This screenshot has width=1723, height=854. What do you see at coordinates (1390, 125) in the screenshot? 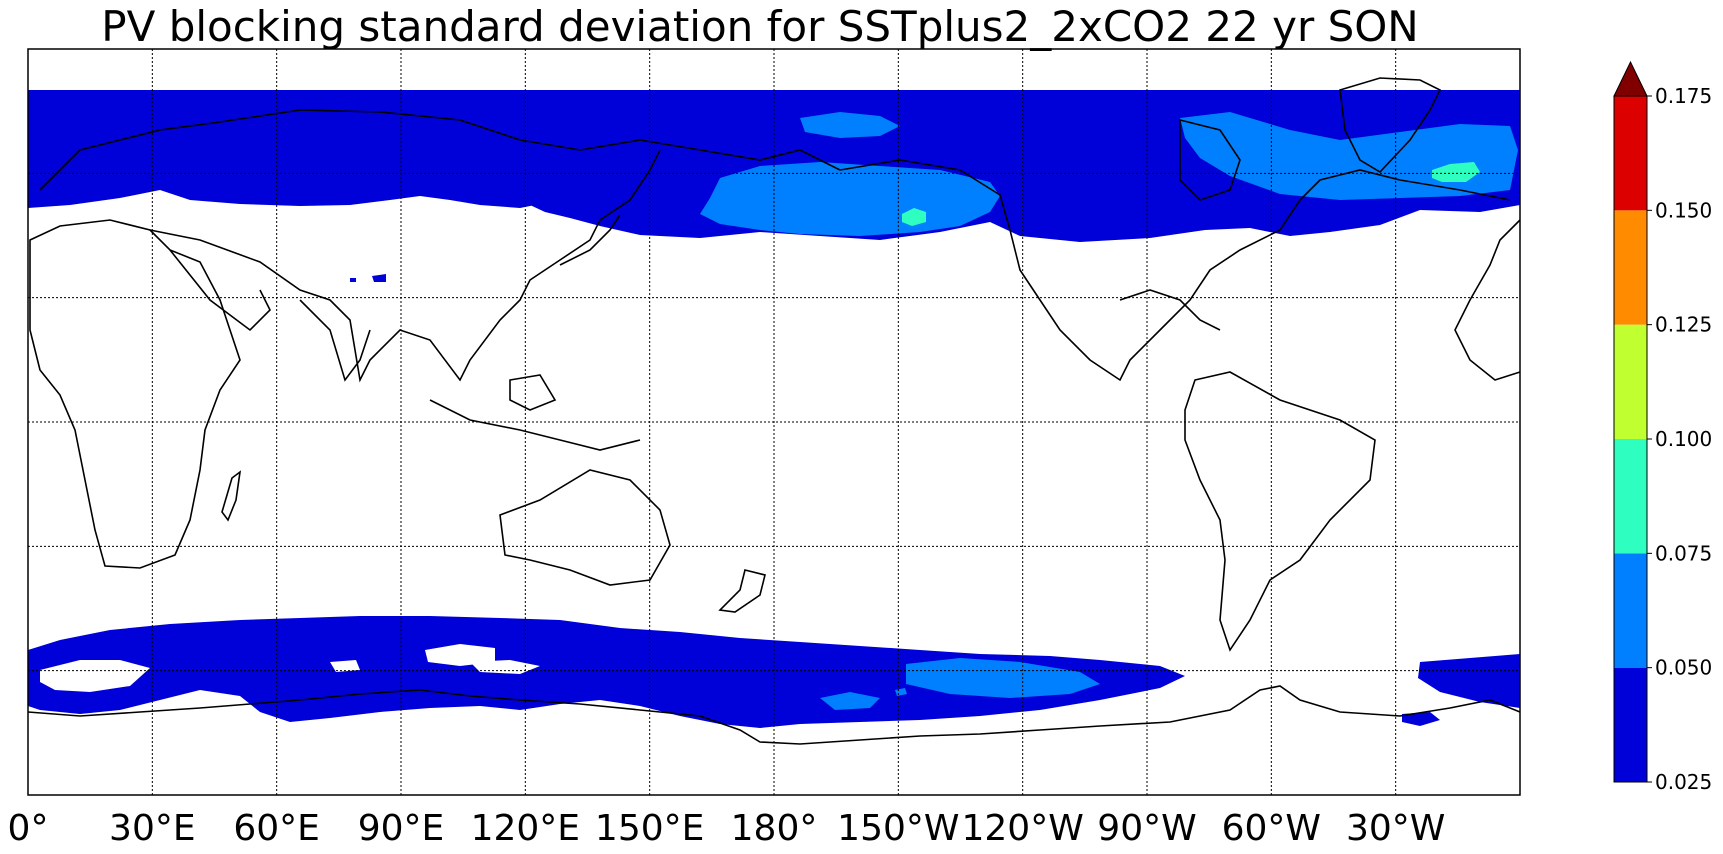
I see `coast-greenland` at bounding box center [1390, 125].